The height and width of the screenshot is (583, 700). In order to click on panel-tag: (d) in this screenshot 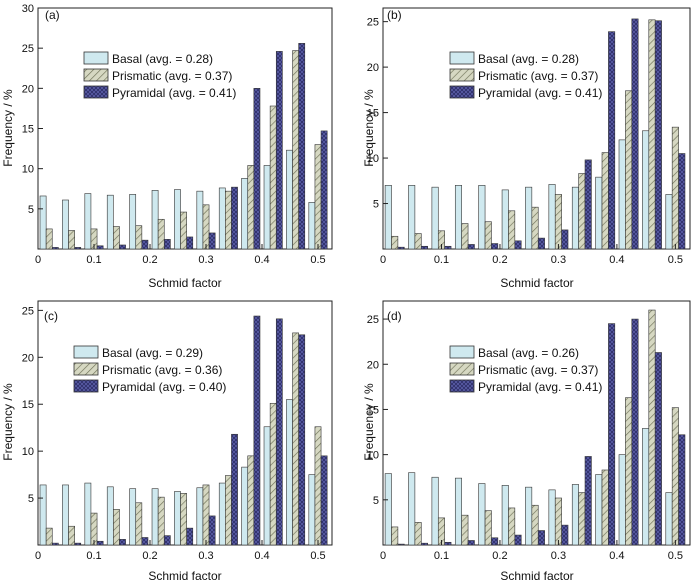, I will do `click(394, 316)`.